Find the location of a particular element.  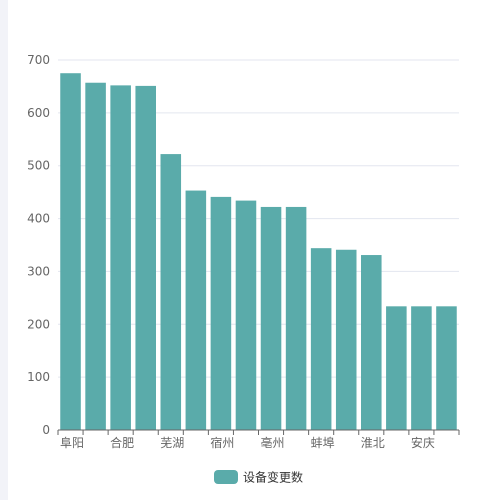

x-tick-label: 安庆 is located at coordinates (423, 442).